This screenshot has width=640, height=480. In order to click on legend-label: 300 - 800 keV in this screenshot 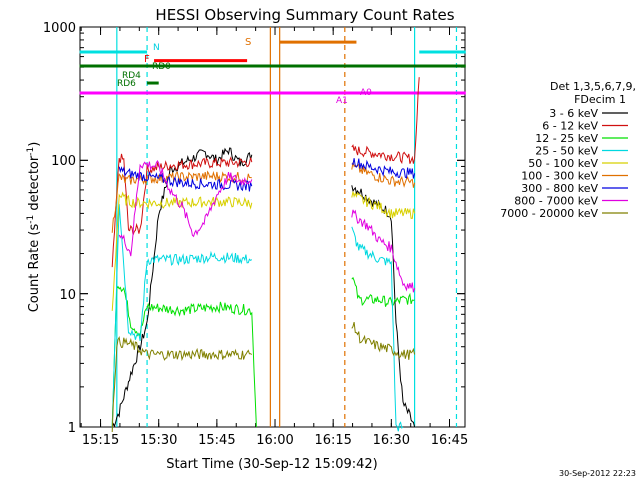, I will do `click(559, 188)`.